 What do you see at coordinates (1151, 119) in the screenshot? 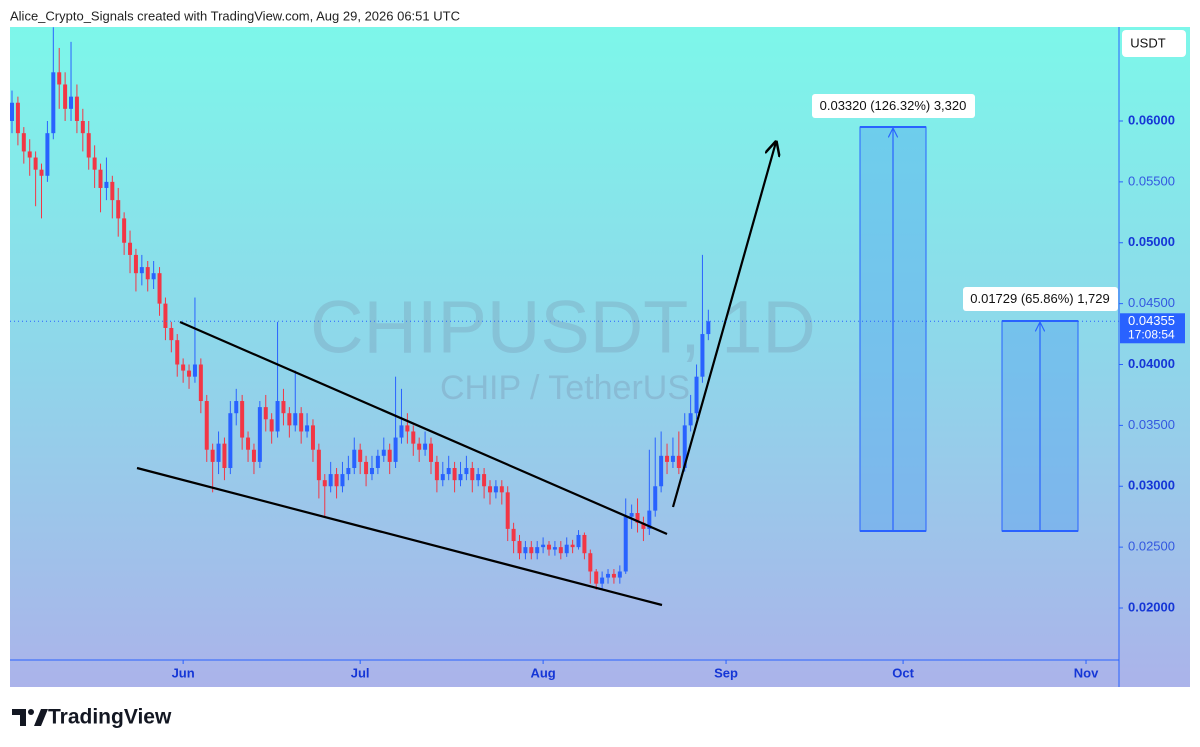
I see `y-tick-label: 0.06000` at bounding box center [1151, 119].